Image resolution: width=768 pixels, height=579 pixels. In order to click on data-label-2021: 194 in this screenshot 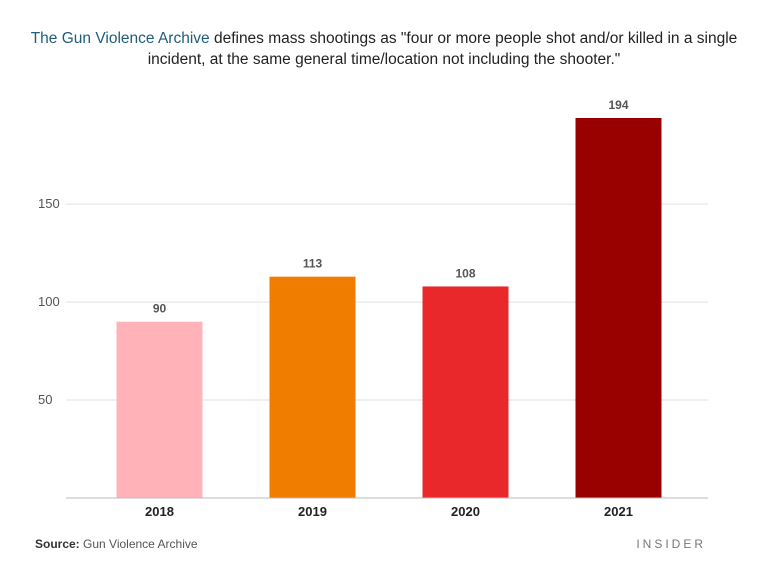, I will do `click(618, 105)`.